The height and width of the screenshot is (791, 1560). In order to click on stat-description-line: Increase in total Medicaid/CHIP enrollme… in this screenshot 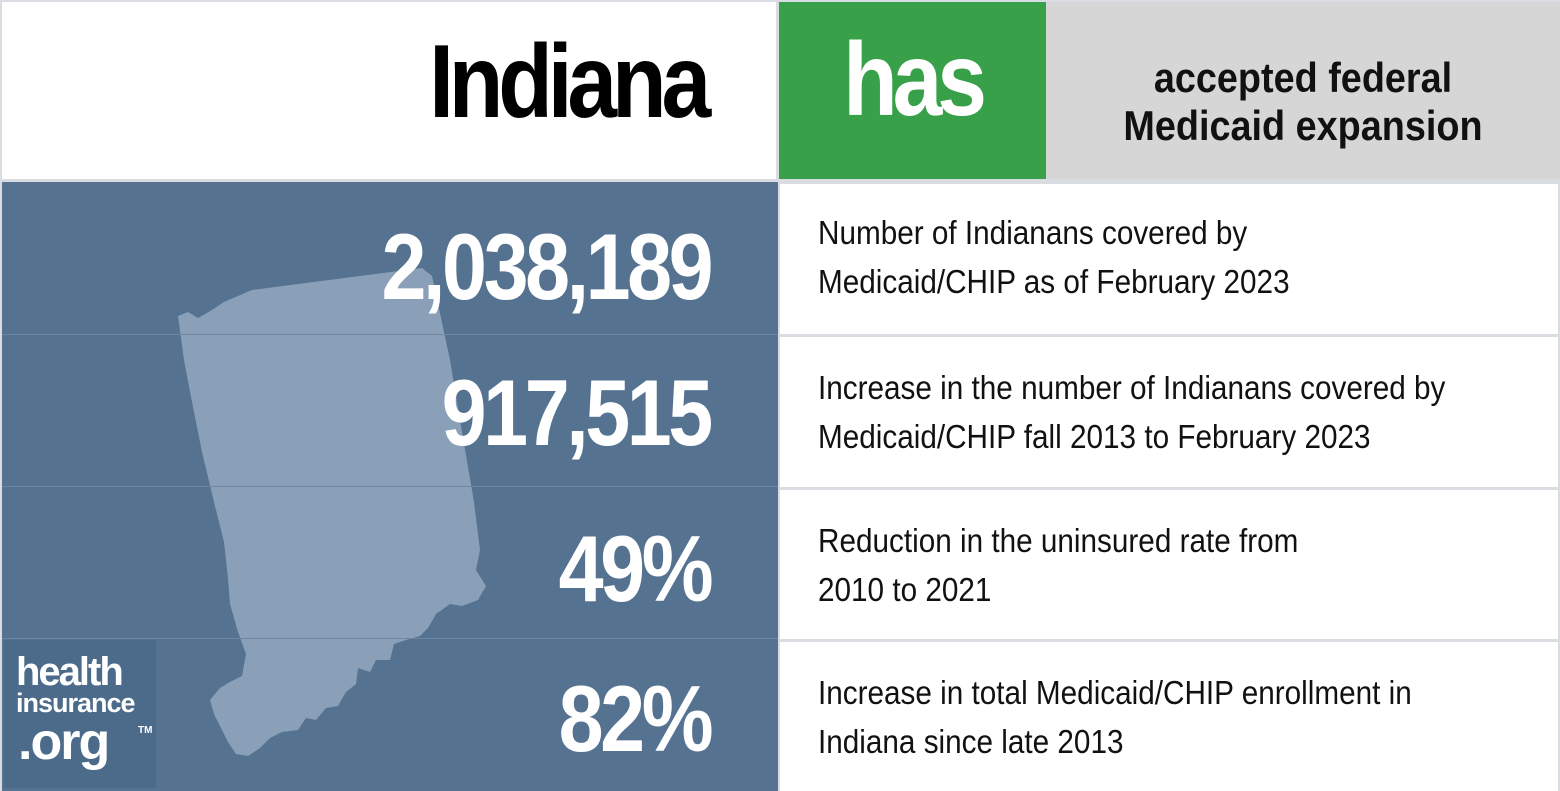, I will do `click(1115, 692)`.